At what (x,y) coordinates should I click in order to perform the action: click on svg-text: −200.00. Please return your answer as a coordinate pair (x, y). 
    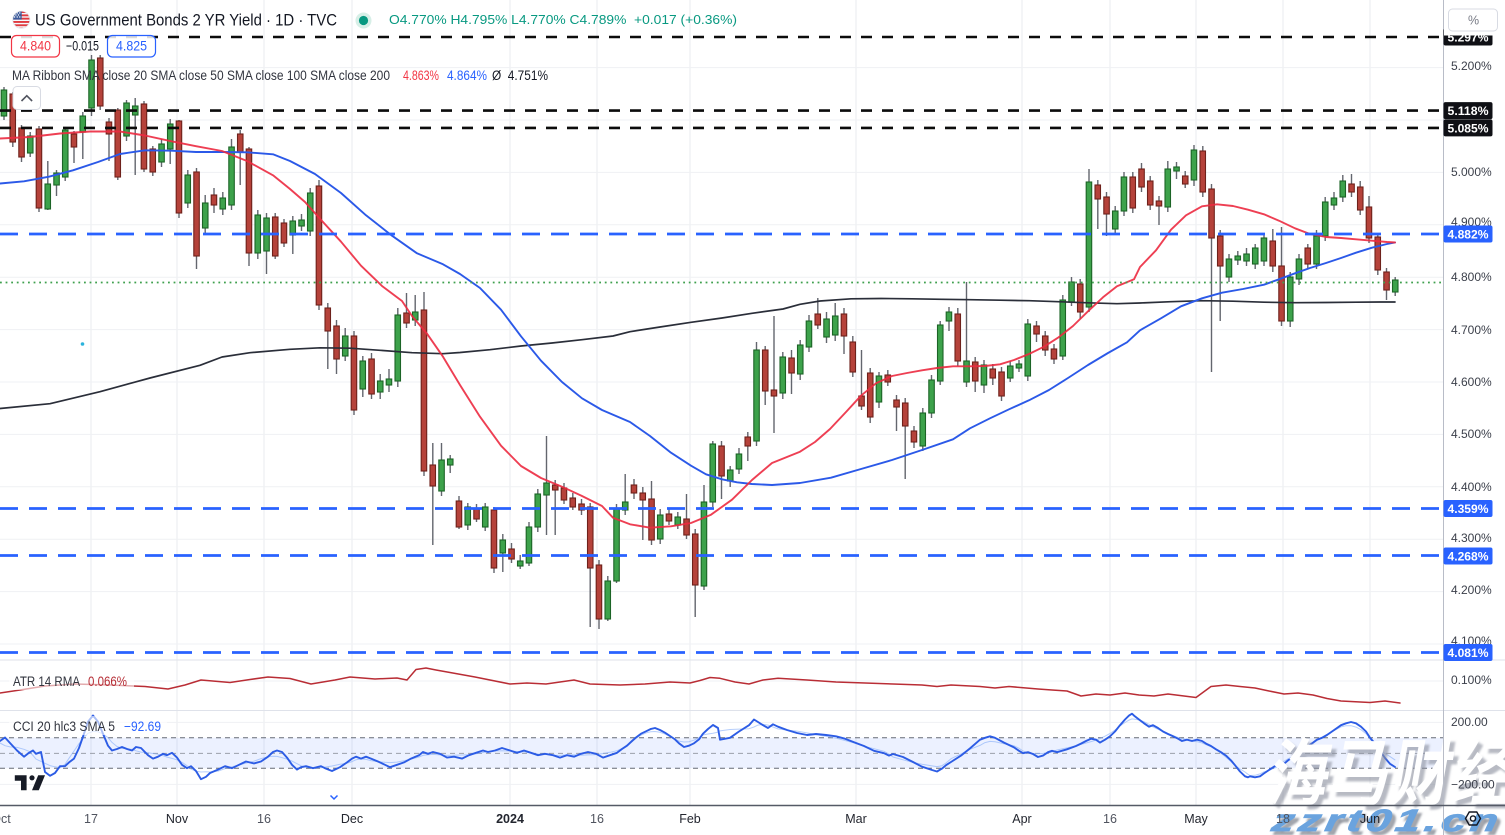
    Looking at the image, I should click on (1473, 785).